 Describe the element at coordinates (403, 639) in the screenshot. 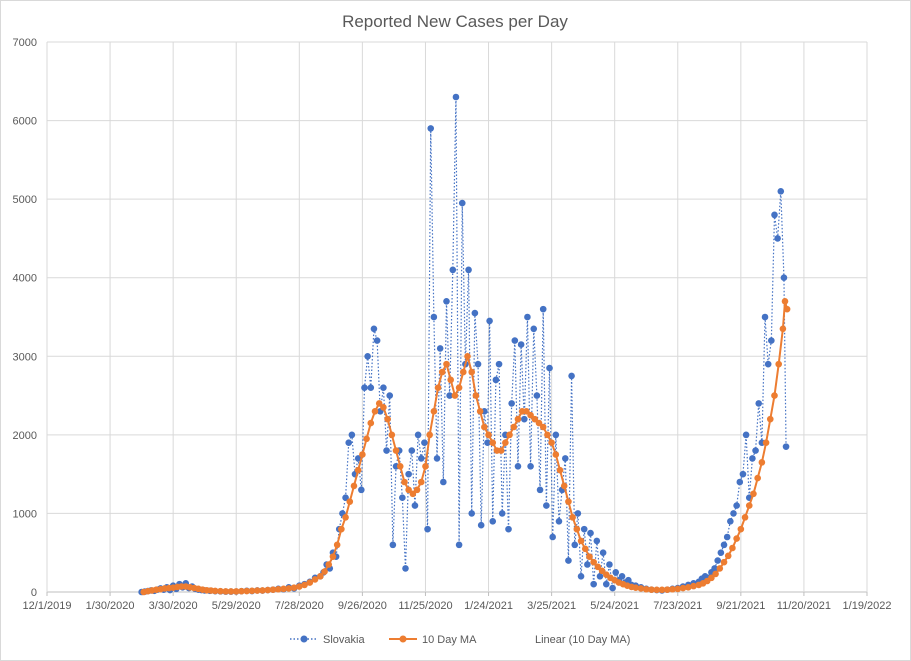

I see `legend-marker-10-day-ma` at that location.